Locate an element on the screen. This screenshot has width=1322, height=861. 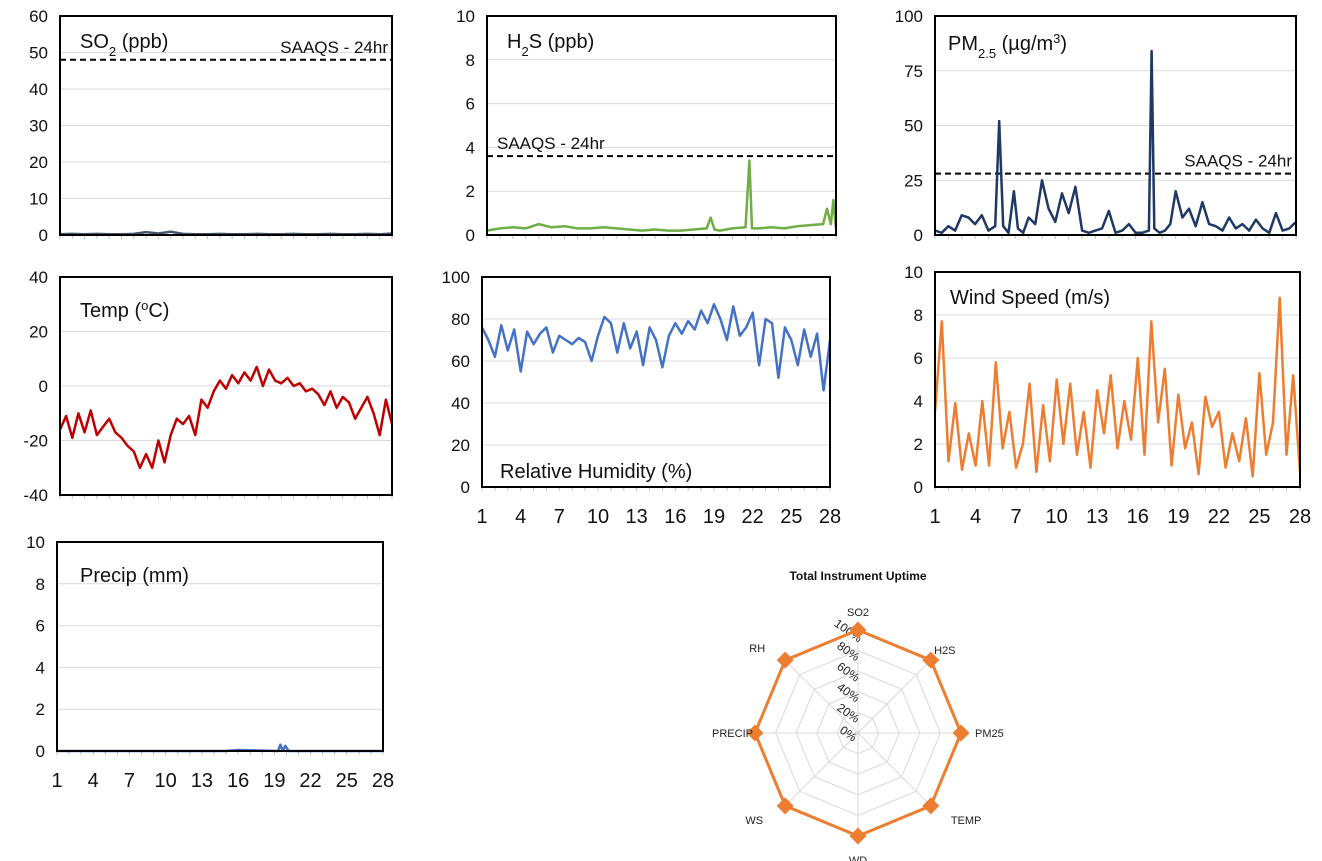
radar-axis-label: RH is located at coordinates (757, 649).